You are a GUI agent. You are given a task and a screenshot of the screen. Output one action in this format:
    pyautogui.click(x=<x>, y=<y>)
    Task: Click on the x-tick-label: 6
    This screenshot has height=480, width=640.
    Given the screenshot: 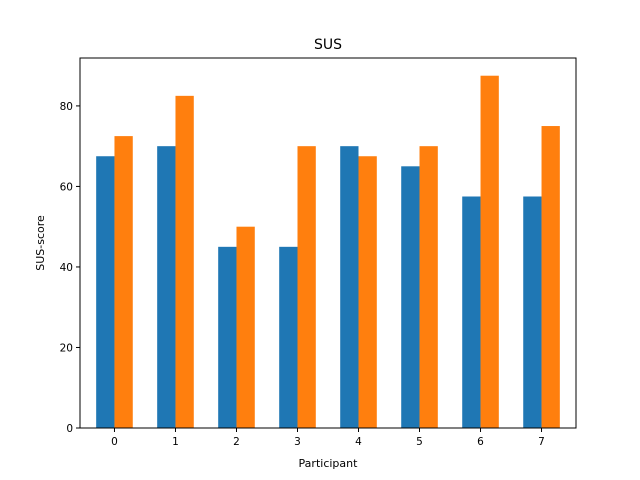 What is the action you would take?
    pyautogui.click(x=480, y=442)
    